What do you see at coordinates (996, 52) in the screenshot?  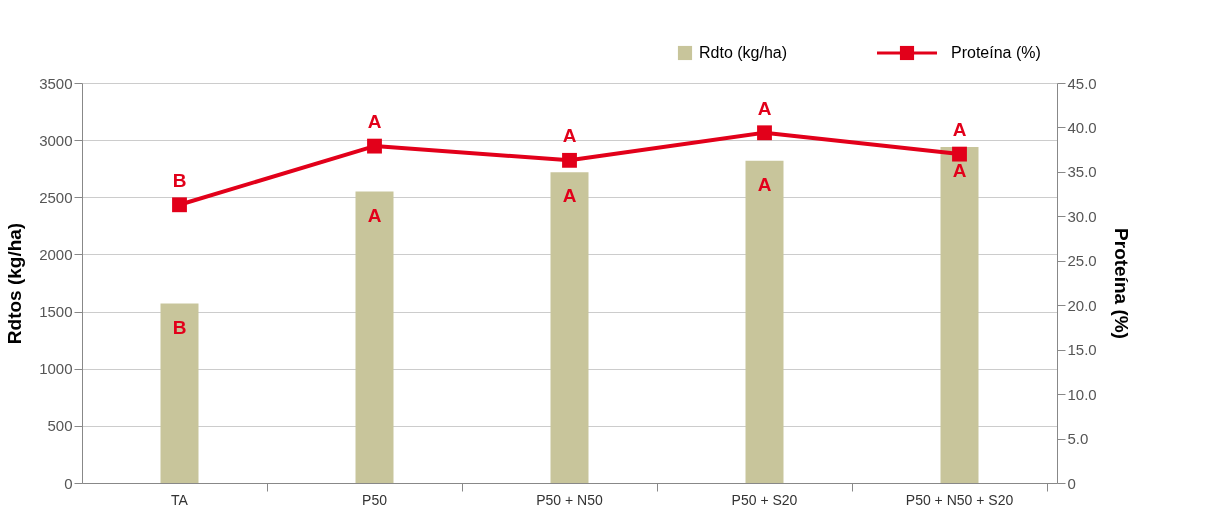 I see `legend-label: Proteína (%)` at bounding box center [996, 52].